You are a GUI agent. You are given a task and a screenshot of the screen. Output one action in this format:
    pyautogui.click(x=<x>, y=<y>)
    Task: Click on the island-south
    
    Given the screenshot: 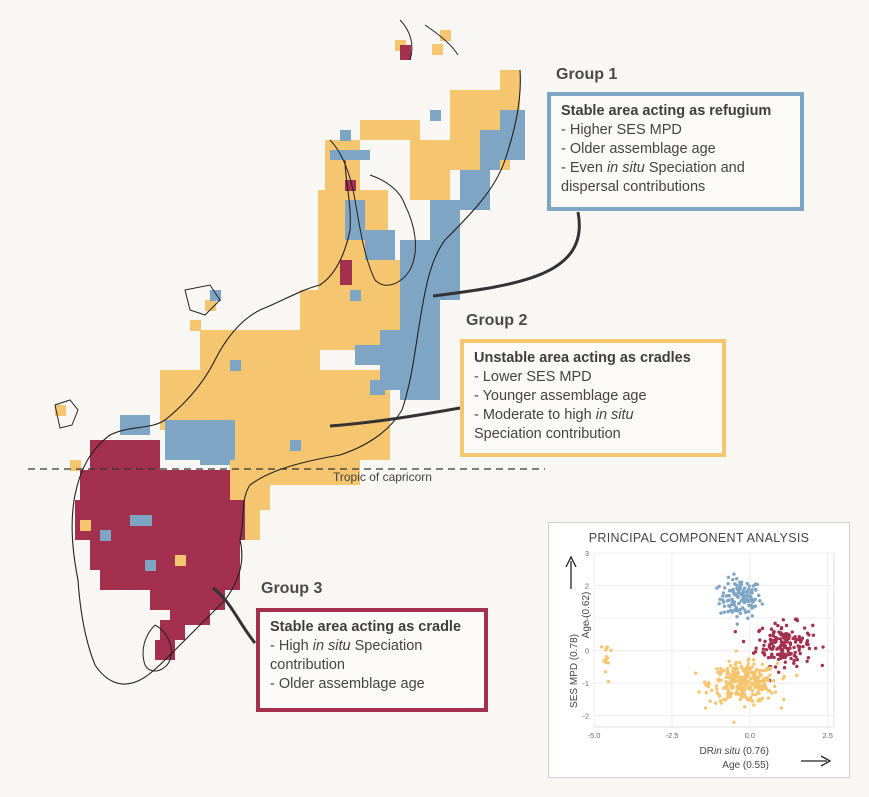 What is the action you would take?
    pyautogui.click(x=157, y=648)
    